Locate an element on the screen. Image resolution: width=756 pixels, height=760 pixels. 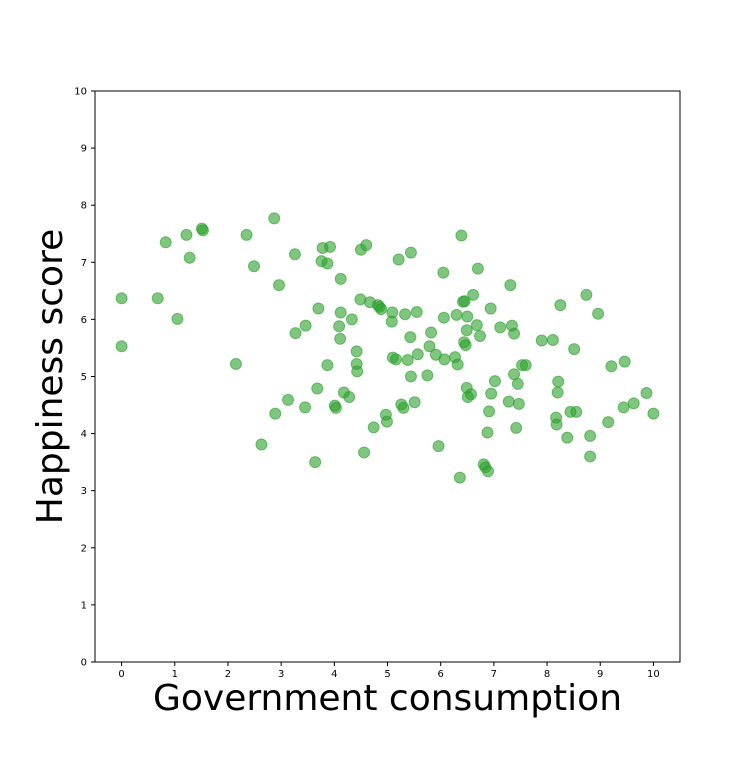
x-tick-label: 9 is located at coordinates (600, 674).